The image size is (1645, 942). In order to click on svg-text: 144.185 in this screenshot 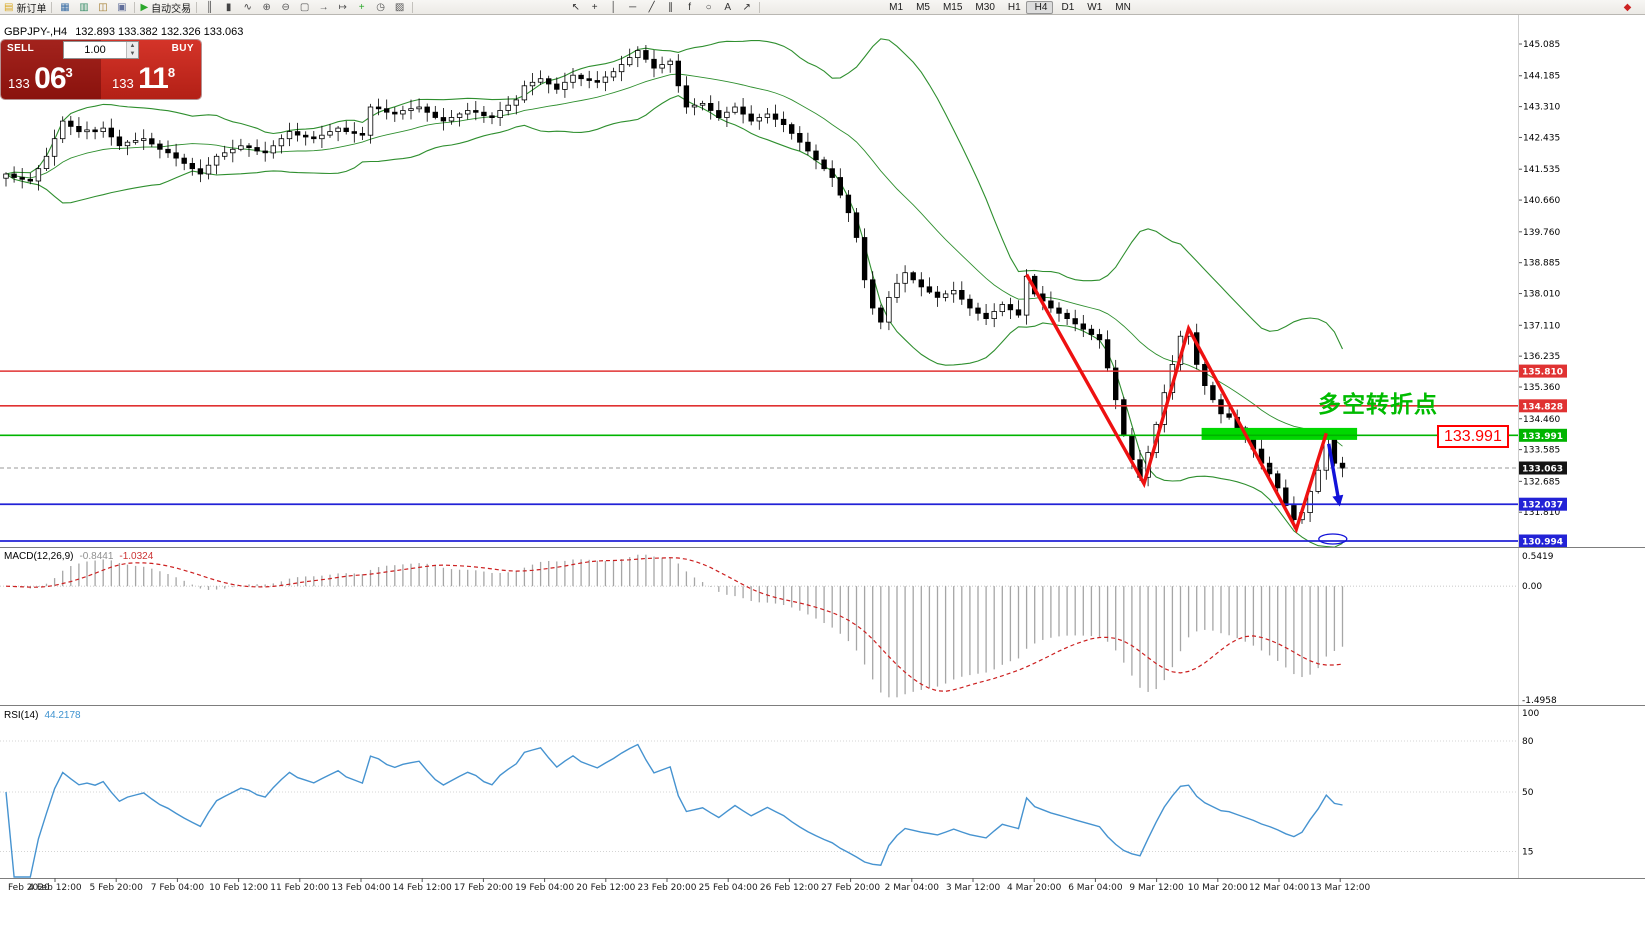, I will do `click(1541, 77)`.